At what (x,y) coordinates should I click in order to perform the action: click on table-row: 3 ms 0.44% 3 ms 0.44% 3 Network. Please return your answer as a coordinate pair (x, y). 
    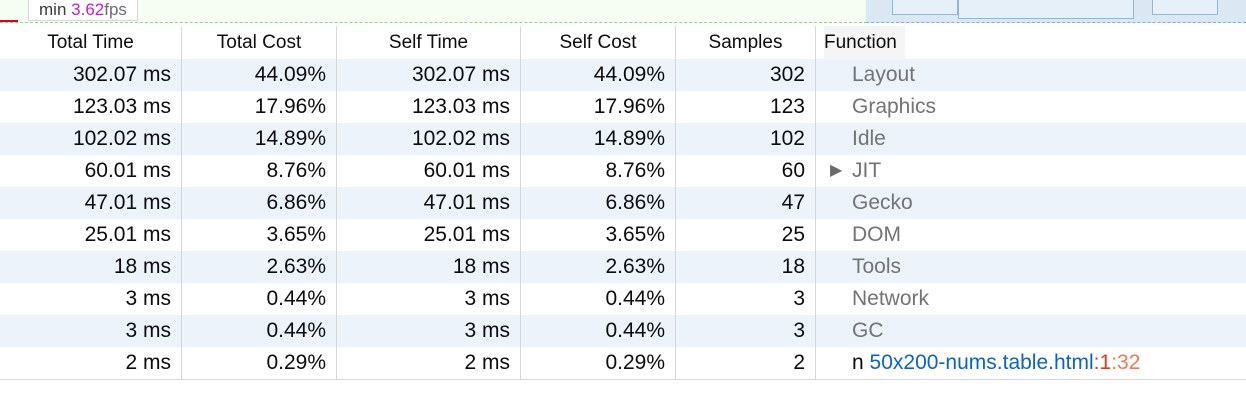
    Looking at the image, I should click on (623, 299).